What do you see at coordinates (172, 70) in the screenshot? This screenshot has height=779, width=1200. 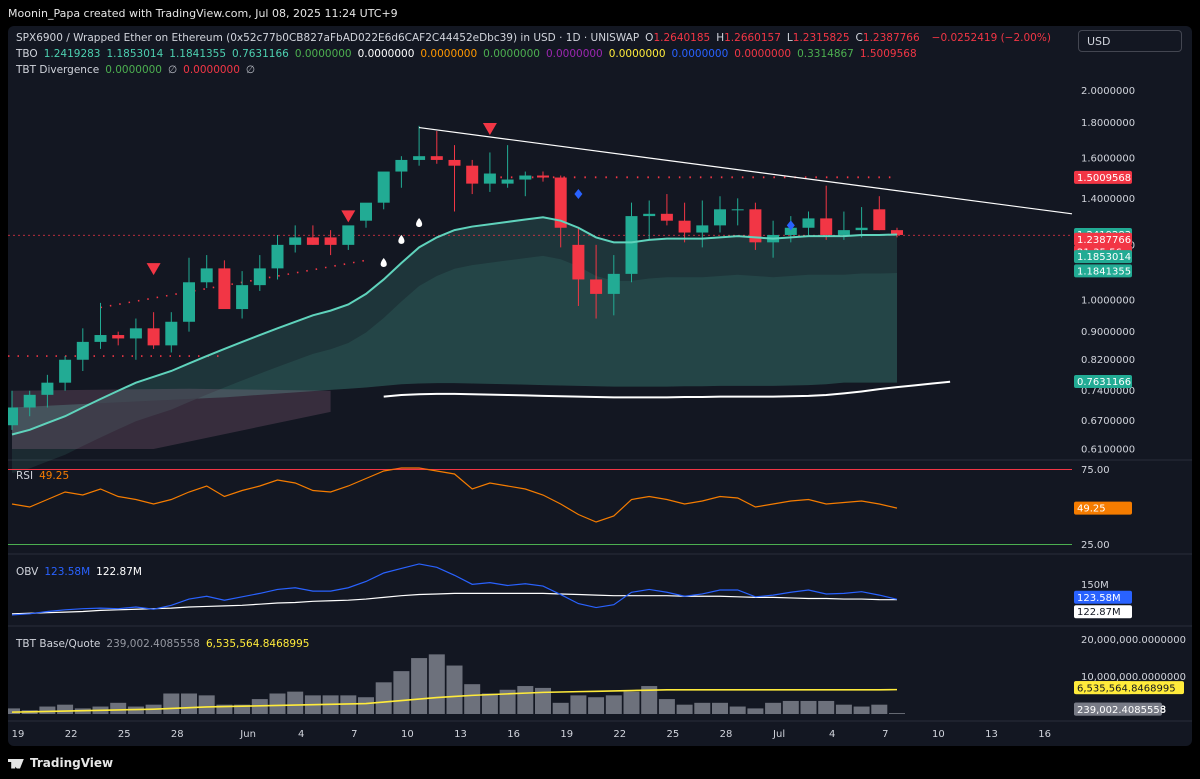 I see `divergence-value: ∅` at bounding box center [172, 70].